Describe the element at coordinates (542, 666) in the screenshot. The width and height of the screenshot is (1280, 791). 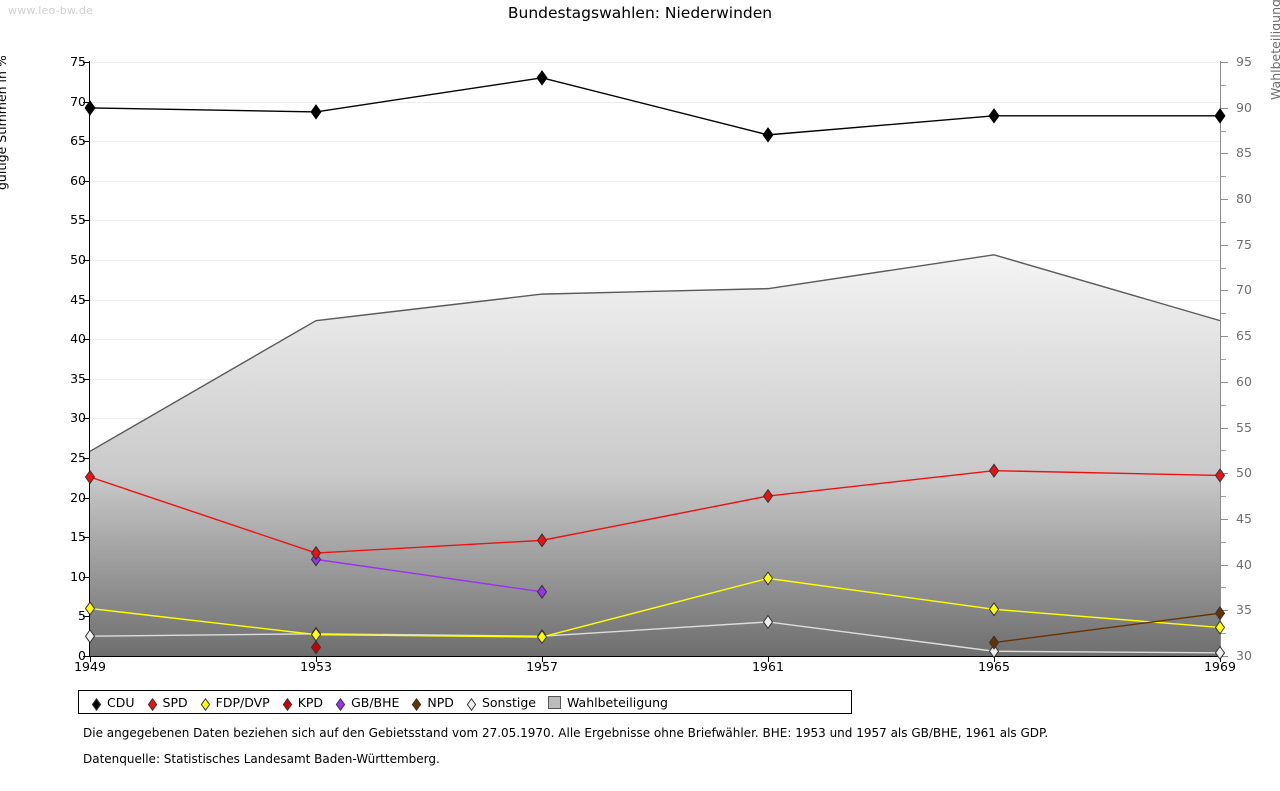
I see `x-tick-label: 1957` at that location.